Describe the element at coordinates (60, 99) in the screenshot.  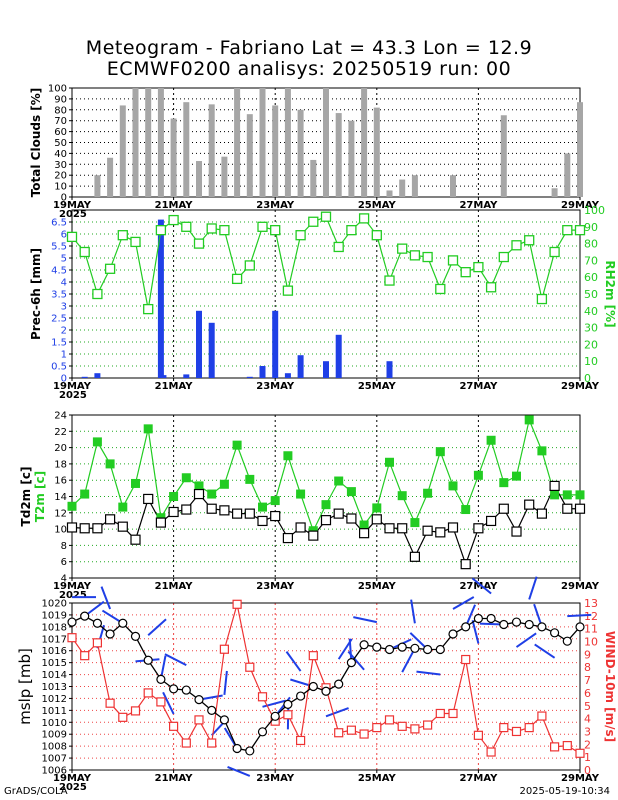
I see `y-tick-label: 90` at that location.